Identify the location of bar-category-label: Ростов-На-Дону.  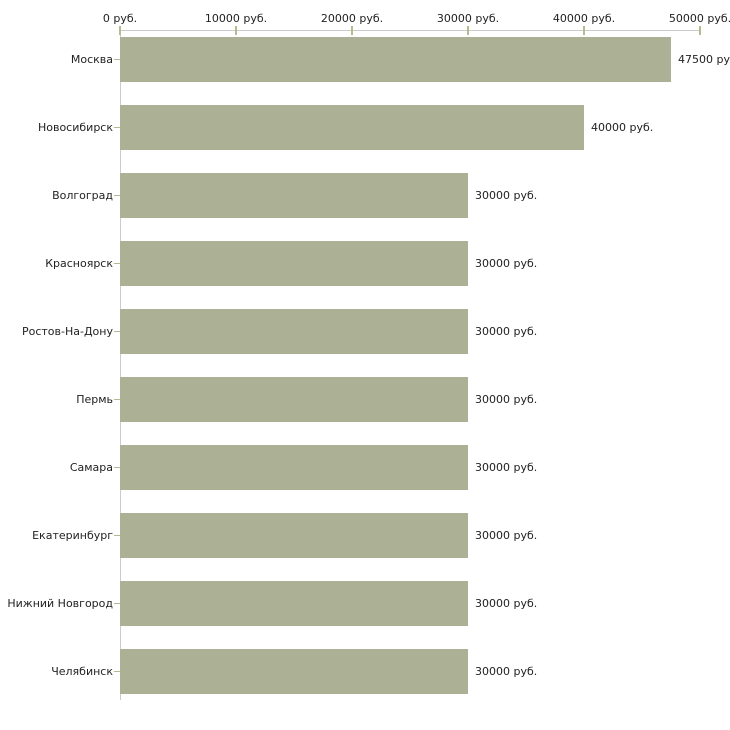
(67, 331).